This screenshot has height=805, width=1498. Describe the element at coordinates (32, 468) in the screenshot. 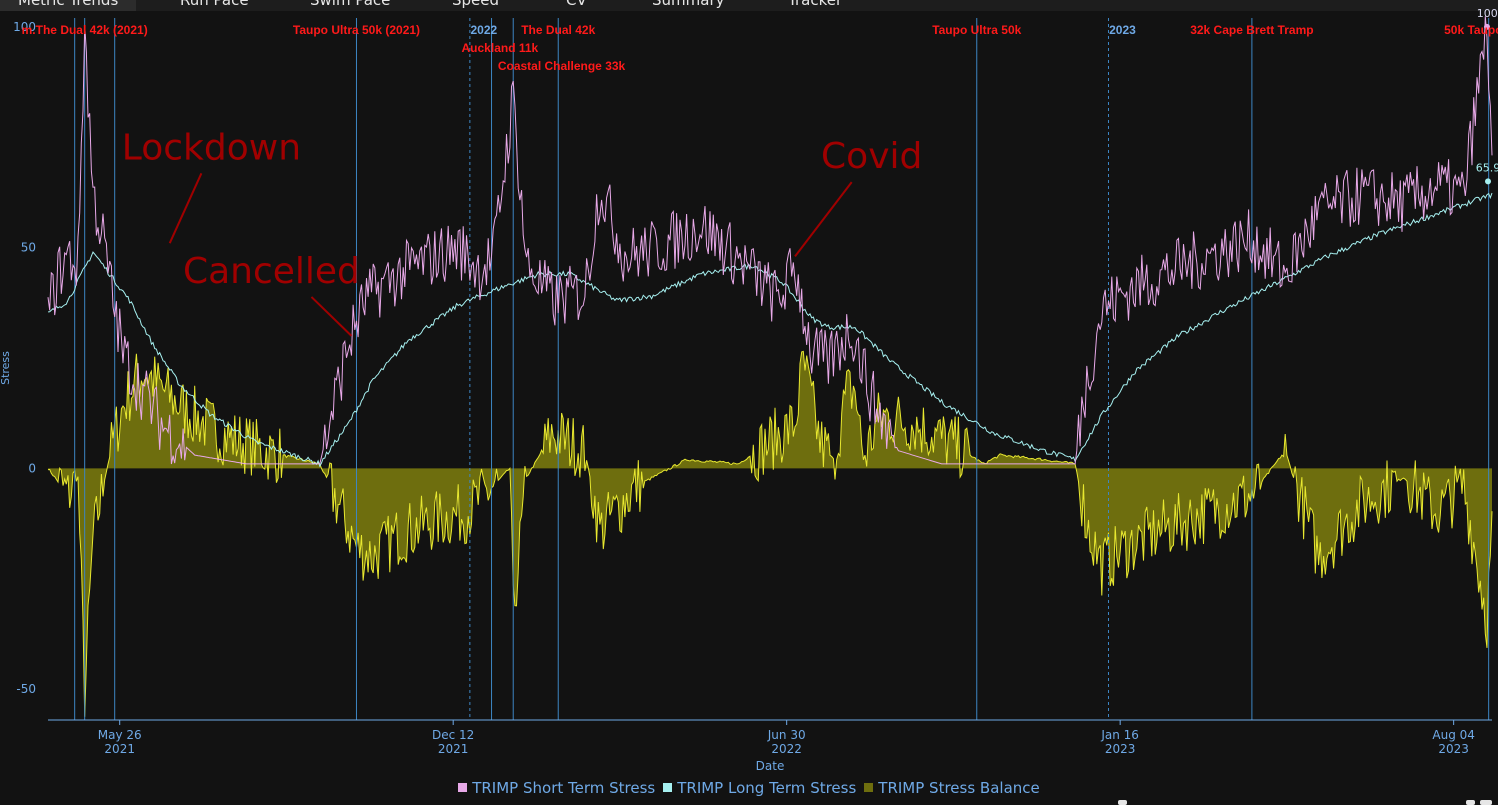

I see `y-tick-label: 0` at that location.